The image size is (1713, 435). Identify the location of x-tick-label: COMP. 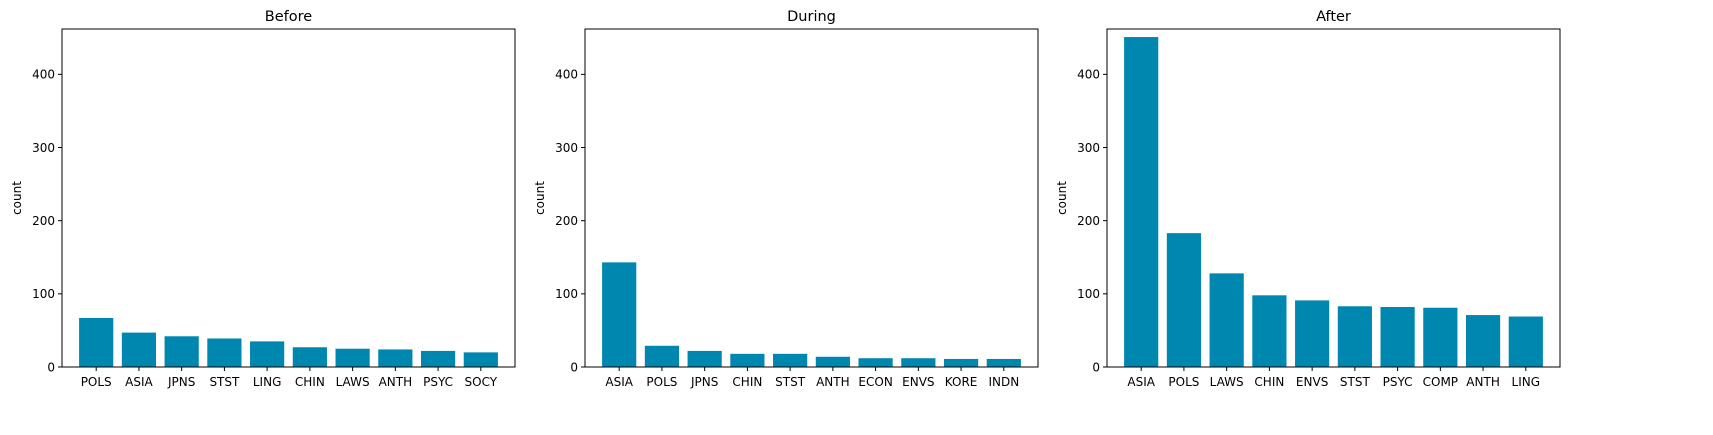
(1440, 382).